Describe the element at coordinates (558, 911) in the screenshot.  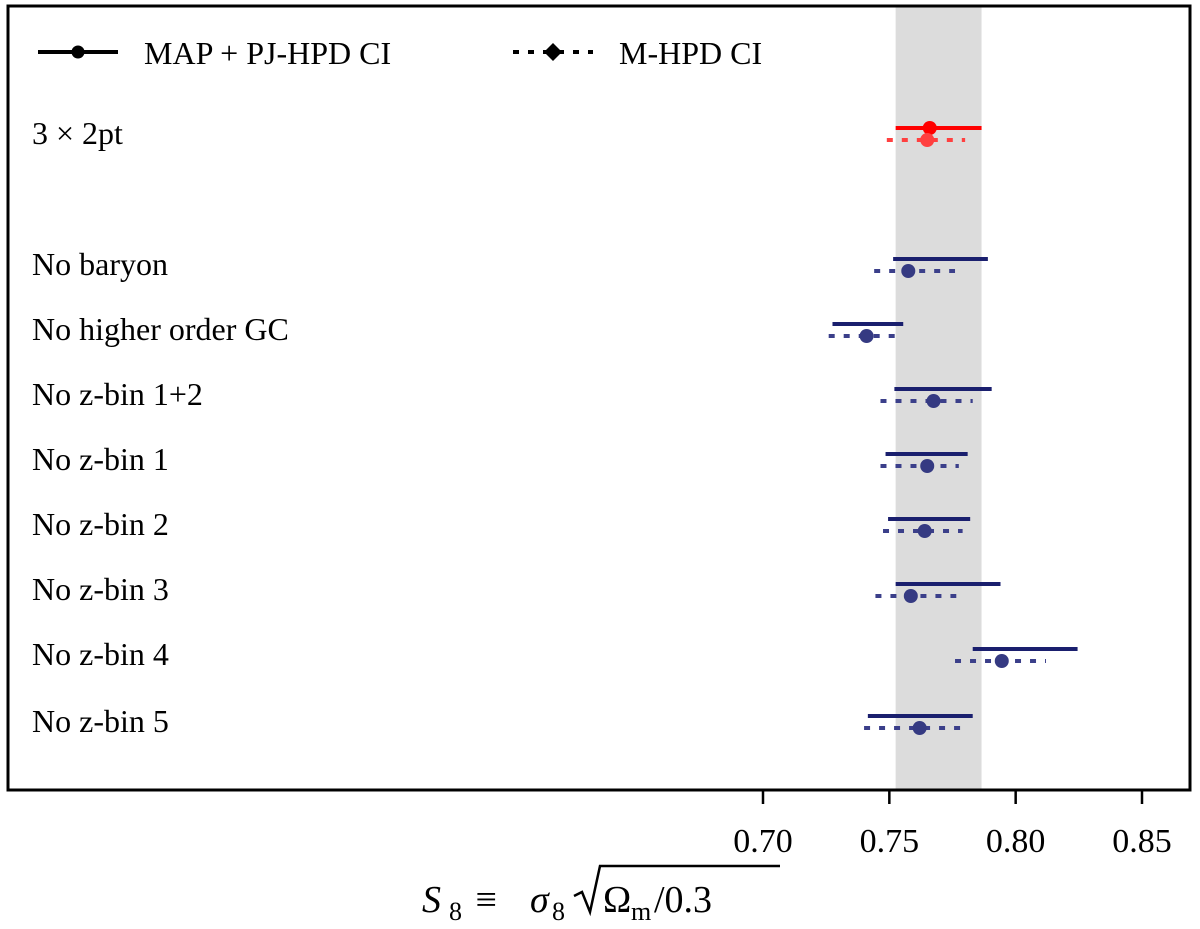
I see `xlabel-sigma-sub: 8` at that location.